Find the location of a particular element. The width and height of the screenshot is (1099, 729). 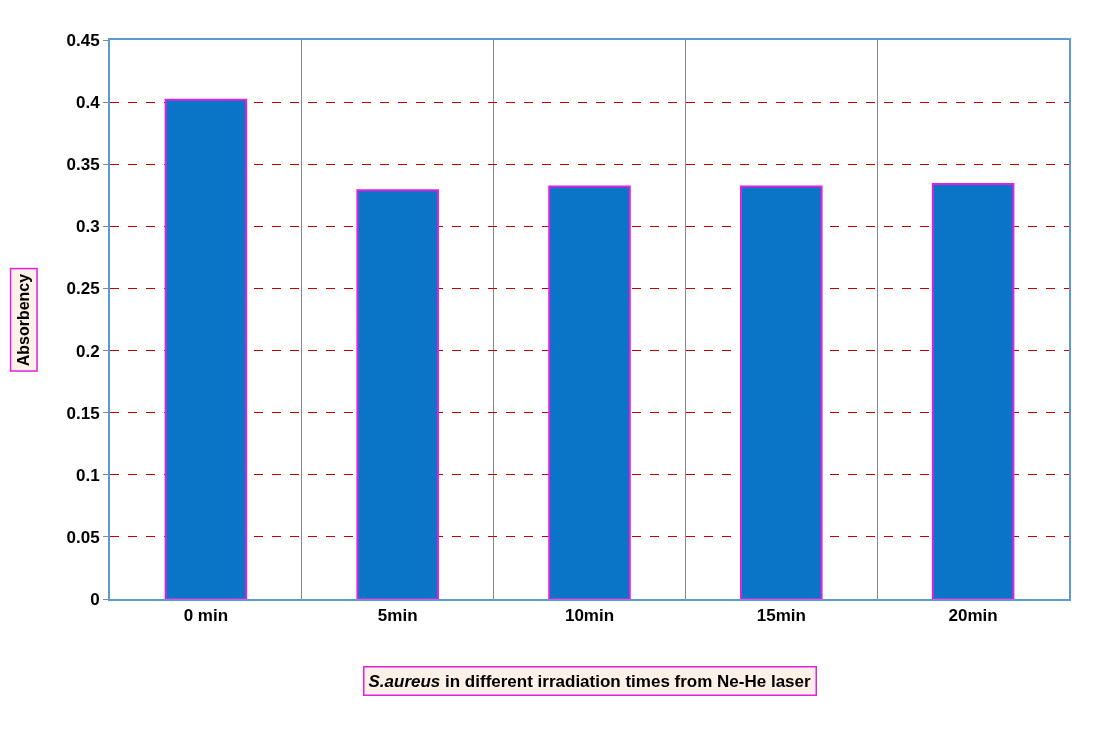

x-tick-label: 10min is located at coordinates (589, 616).